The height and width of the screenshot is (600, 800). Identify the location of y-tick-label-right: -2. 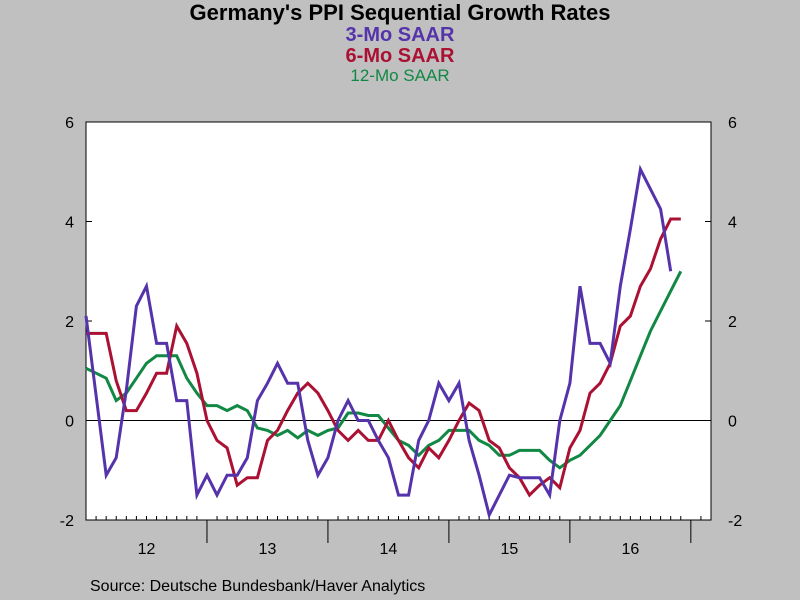
(735, 521).